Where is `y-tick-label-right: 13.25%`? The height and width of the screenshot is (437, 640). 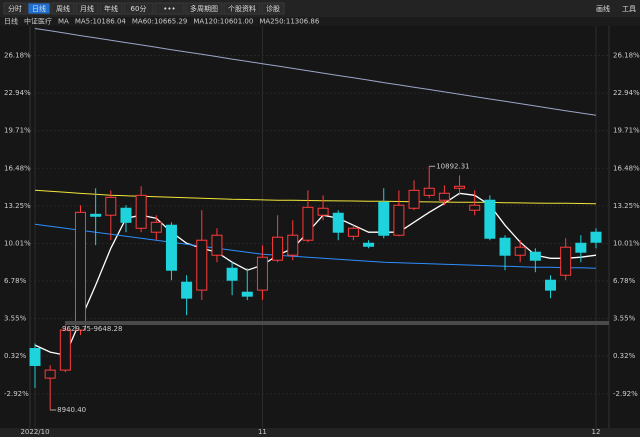
y-tick-label-right: 13.25% is located at coordinates (626, 206).